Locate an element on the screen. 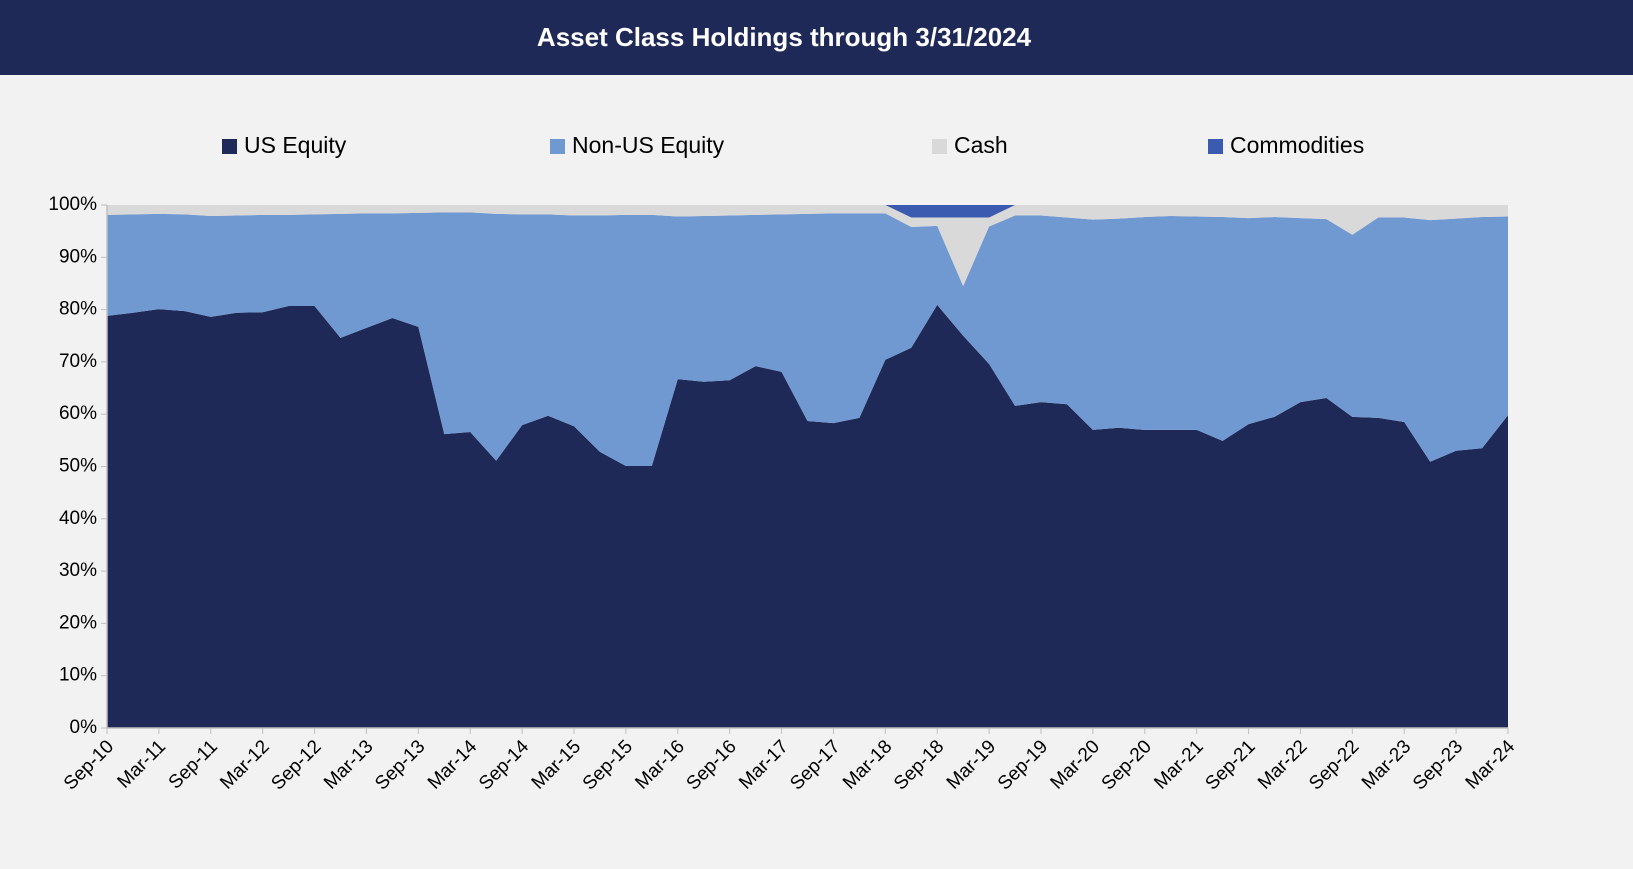 This screenshot has height=869, width=1633. x-tick-label: Sep-15 is located at coordinates (608, 765).